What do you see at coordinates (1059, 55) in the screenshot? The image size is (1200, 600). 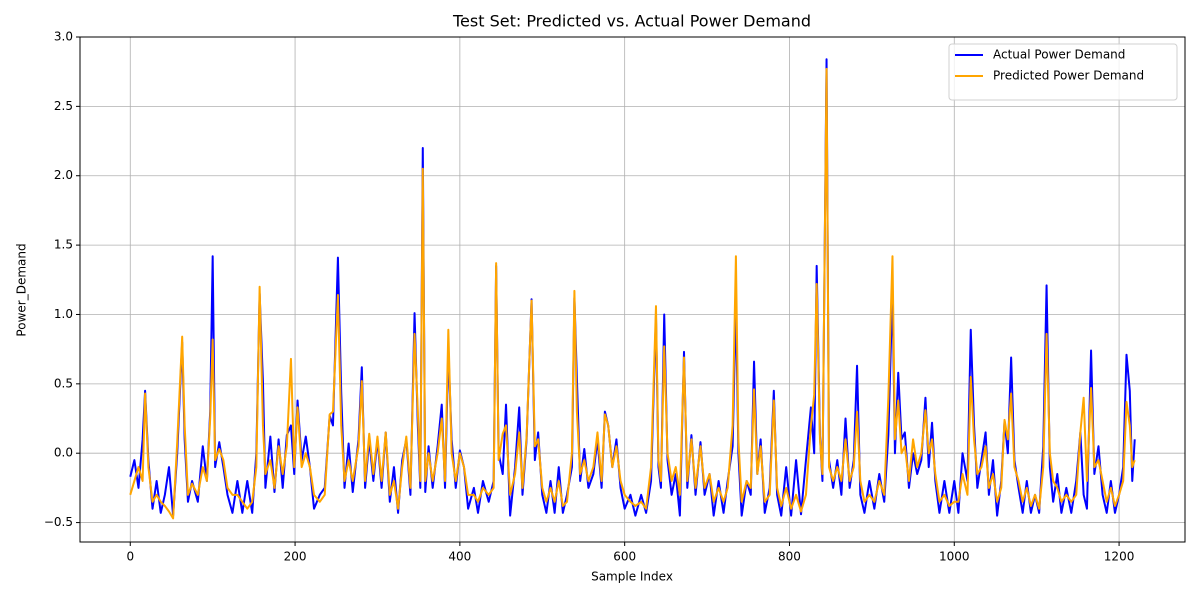 I see `legend-label: Actual Power Demand` at bounding box center [1059, 55].